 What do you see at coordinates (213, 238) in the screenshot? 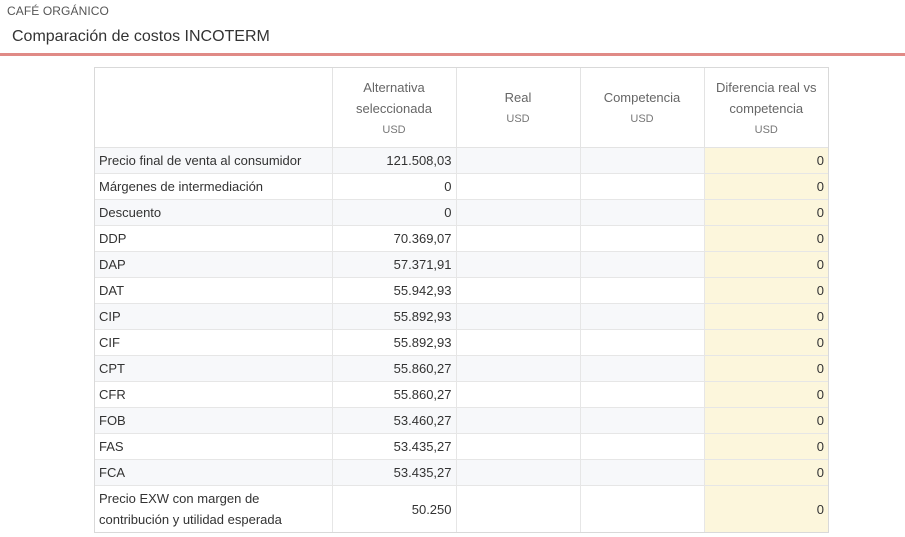
I see `row-label-cell: DDP` at bounding box center [213, 238].